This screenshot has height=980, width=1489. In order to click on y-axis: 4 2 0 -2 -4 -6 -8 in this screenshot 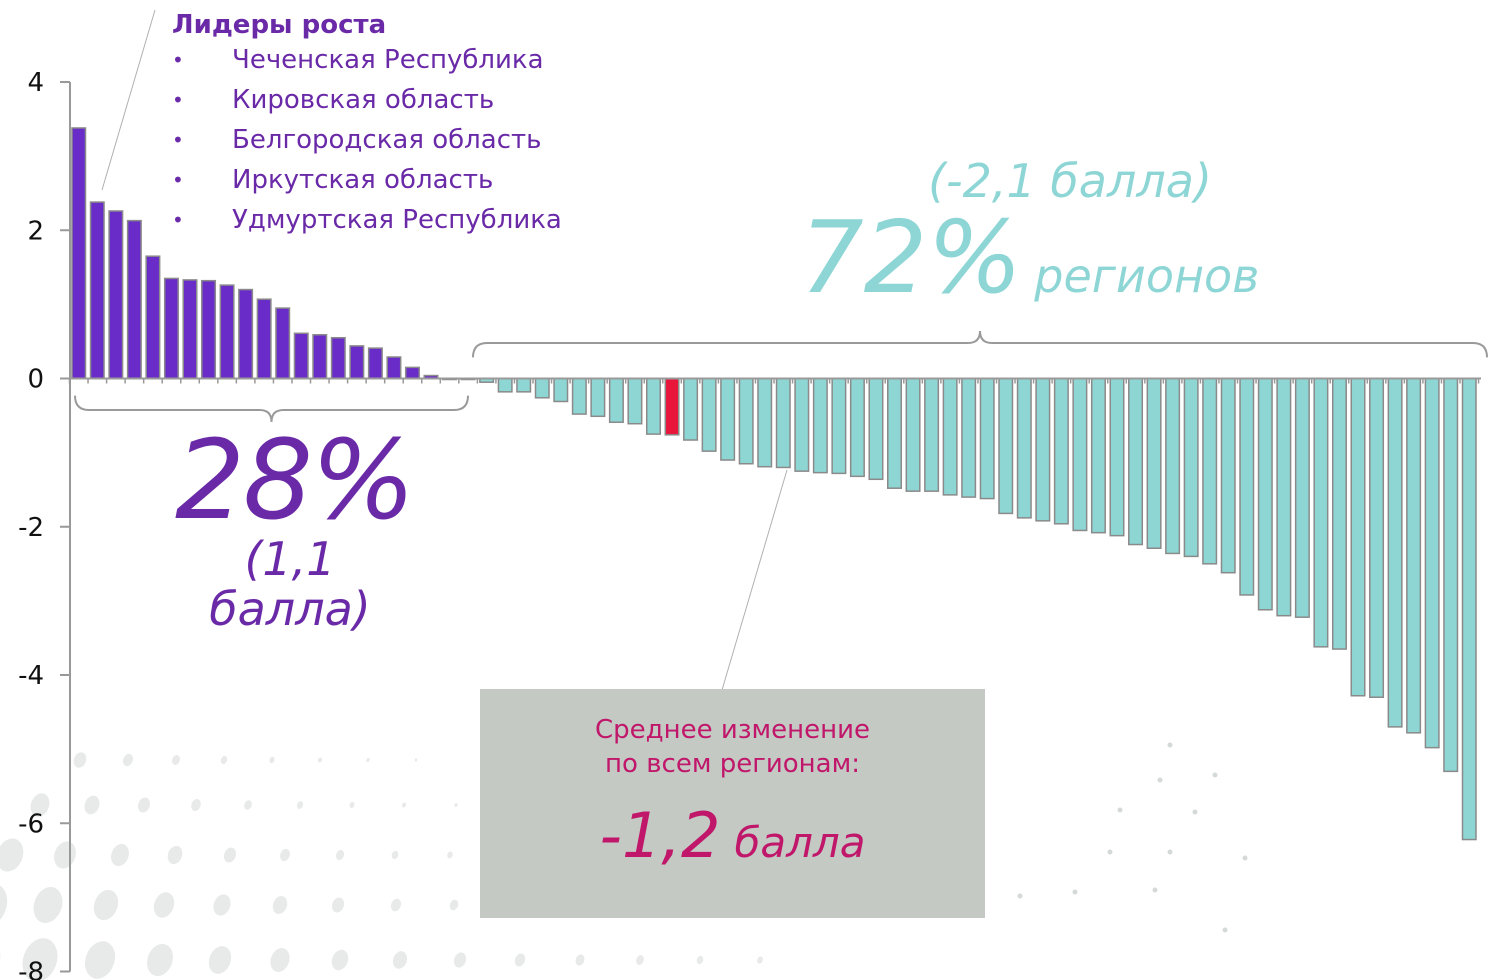, I will do `click(44, 524)`.